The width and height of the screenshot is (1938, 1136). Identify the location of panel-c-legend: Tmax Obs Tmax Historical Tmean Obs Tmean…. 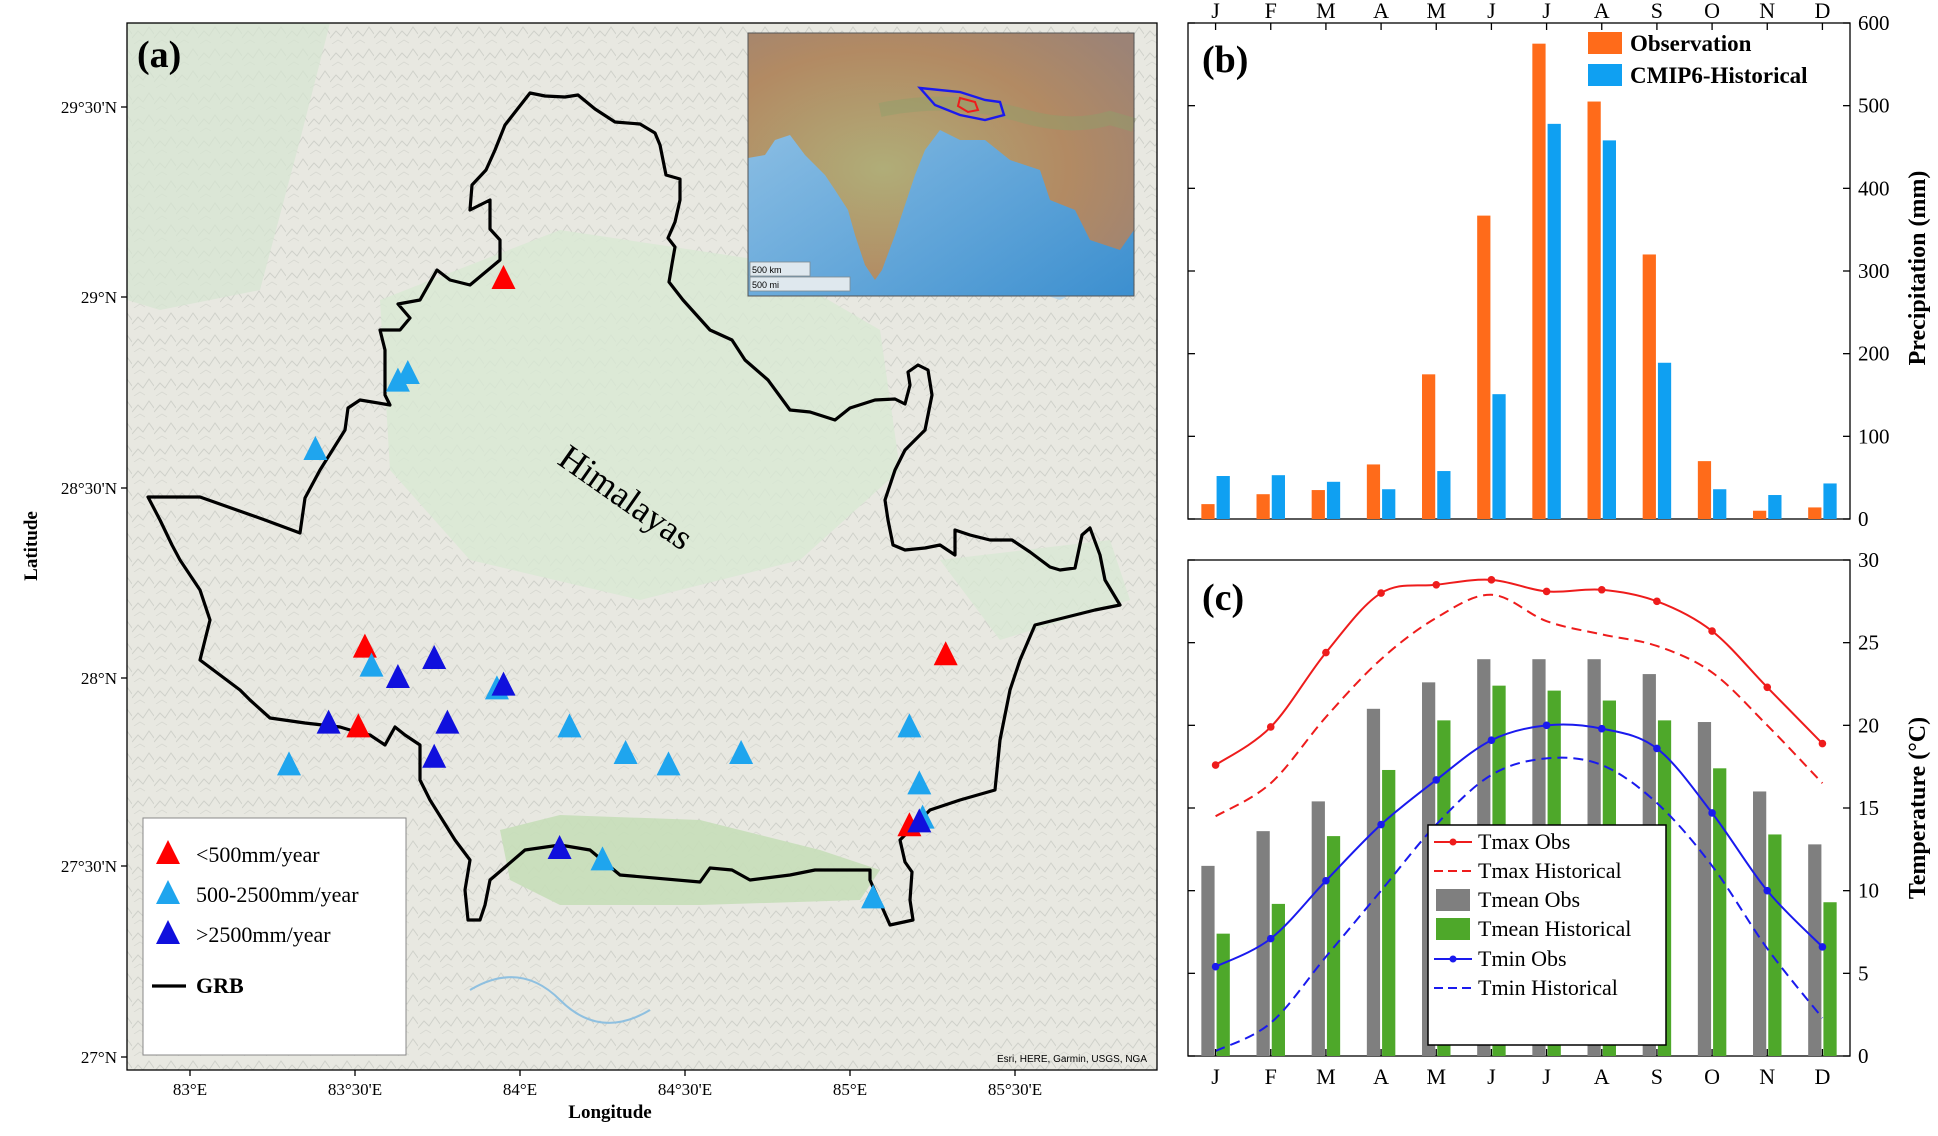
(1547, 935).